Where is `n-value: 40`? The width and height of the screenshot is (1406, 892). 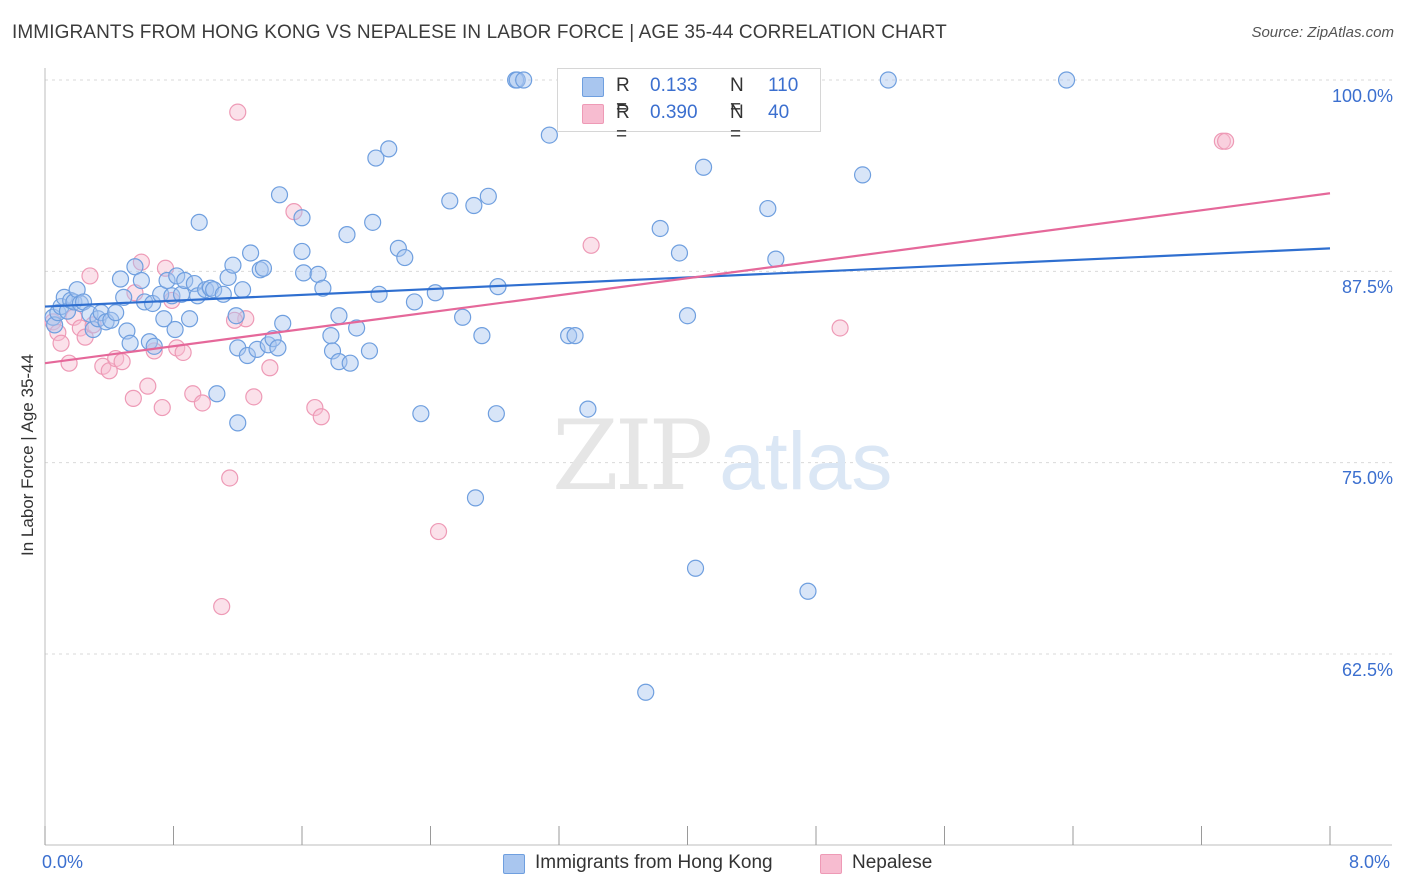 n-value: 40 is located at coordinates (779, 112).